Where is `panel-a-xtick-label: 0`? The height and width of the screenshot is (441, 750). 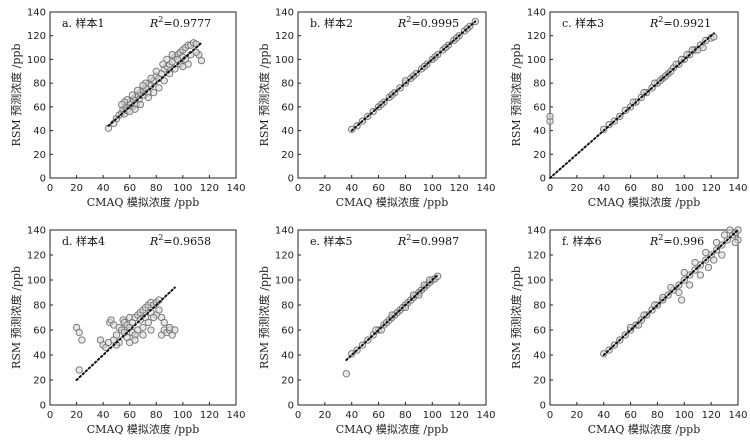 panel-a-xtick-label: 0 is located at coordinates (50, 188).